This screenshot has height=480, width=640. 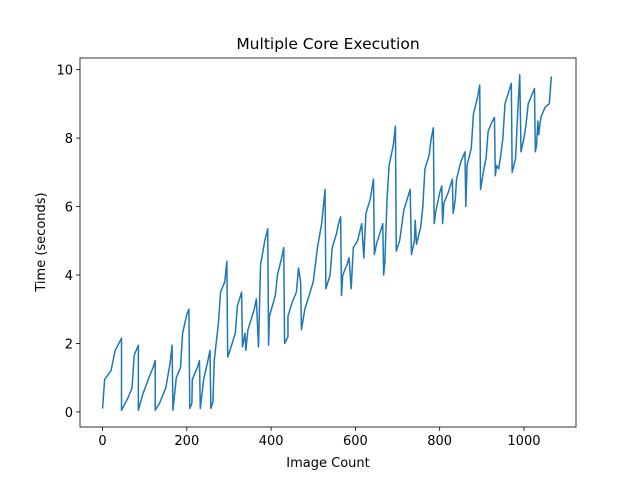 I want to click on x-axis-label: Image Count, so click(x=327, y=463).